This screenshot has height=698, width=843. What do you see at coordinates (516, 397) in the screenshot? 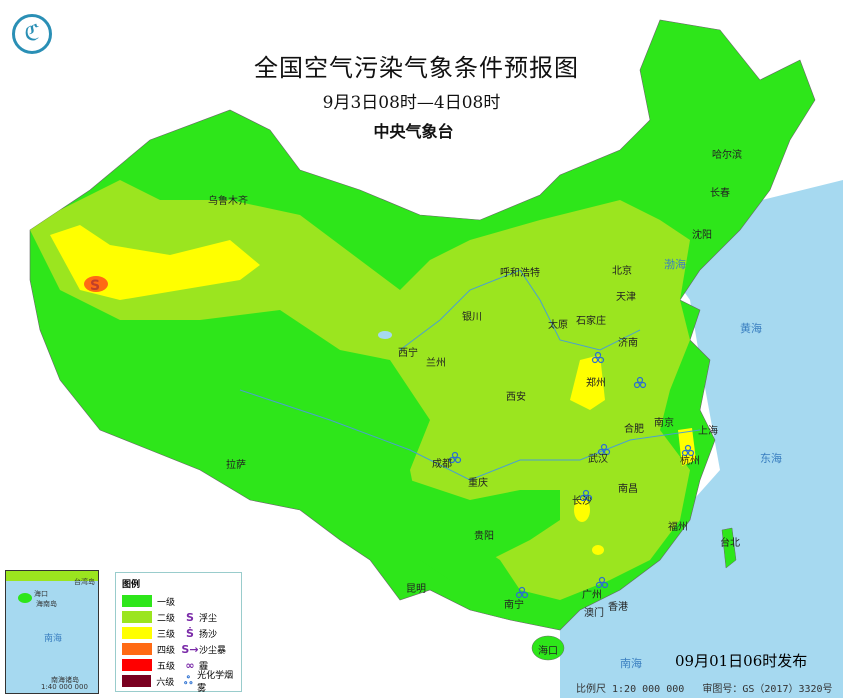
I see `city-label: 西安` at bounding box center [516, 397].